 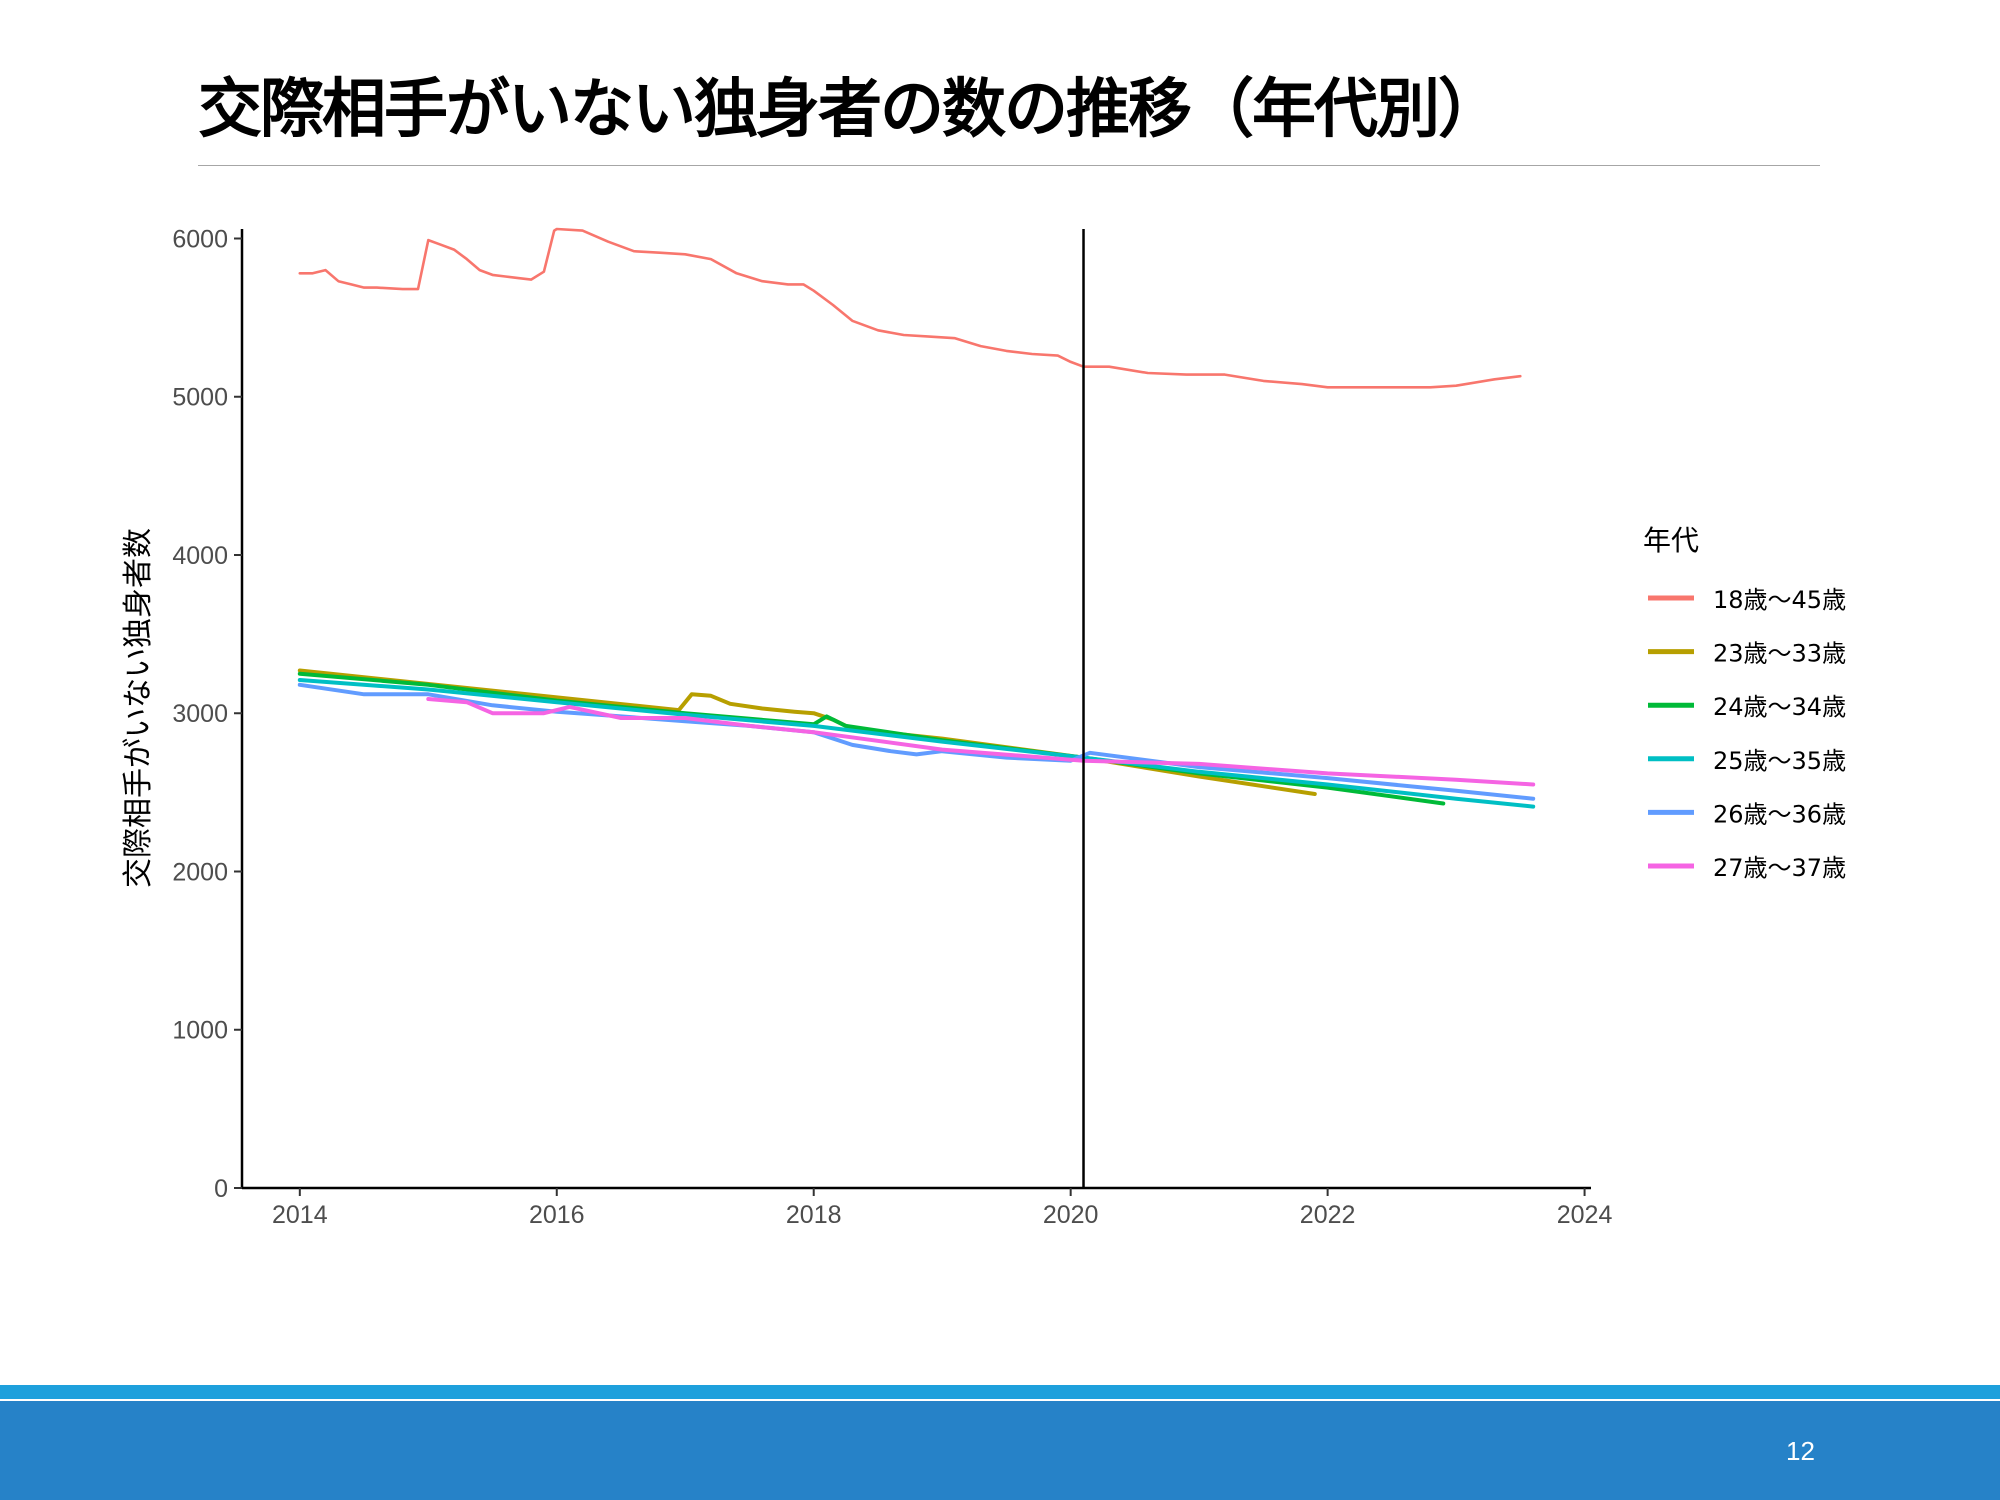 What do you see at coordinates (200, 714) in the screenshot?
I see `y-tick-label: 3000` at bounding box center [200, 714].